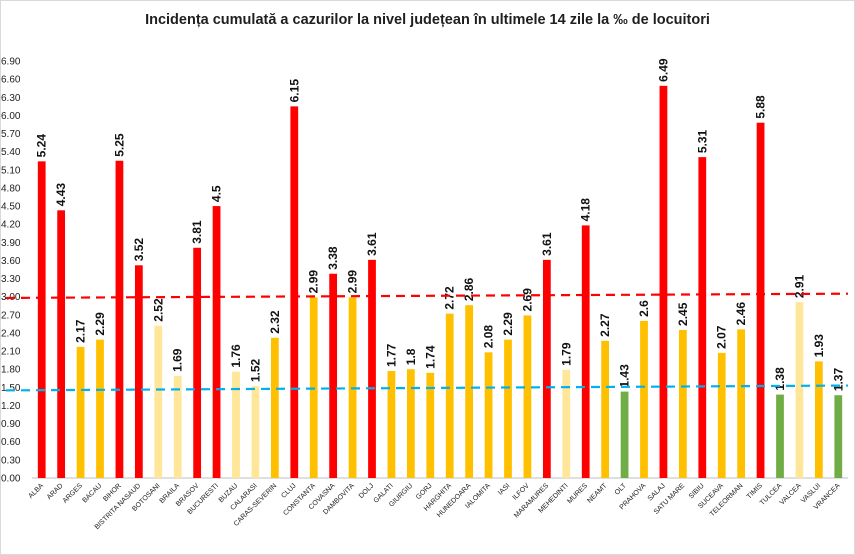 The width and height of the screenshot is (855, 555). I want to click on data-label: 1.38, so click(780, 379).